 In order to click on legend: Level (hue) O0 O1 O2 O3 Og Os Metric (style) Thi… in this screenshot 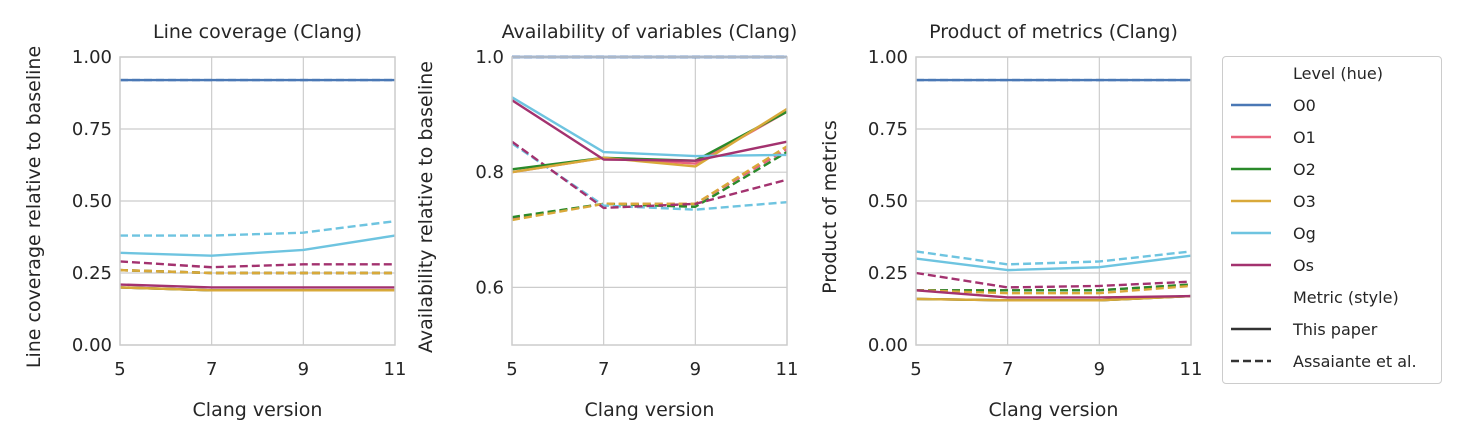, I will do `click(1332, 220)`.